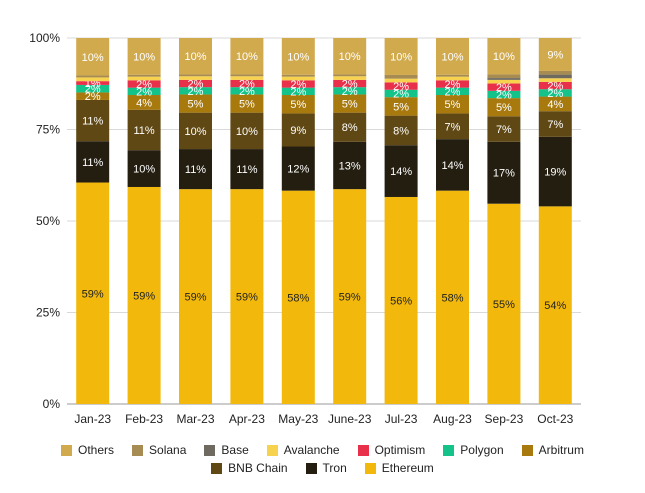 Image resolution: width=645 pixels, height=493 pixels. Describe the element at coordinates (400, 450) in the screenshot. I see `legend-label: Optimism` at that location.